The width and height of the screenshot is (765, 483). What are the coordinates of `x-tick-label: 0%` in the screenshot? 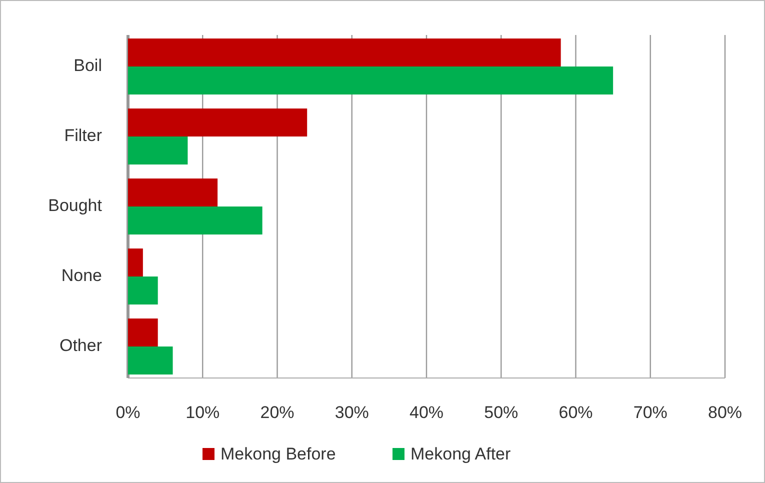 It's located at (128, 412).